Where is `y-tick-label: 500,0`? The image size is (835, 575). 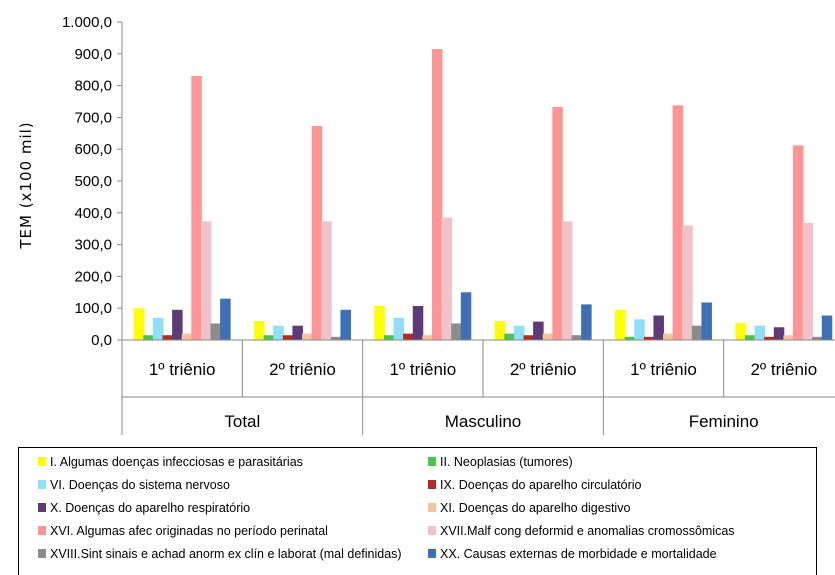
y-tick-label: 500,0 is located at coordinates (93, 181).